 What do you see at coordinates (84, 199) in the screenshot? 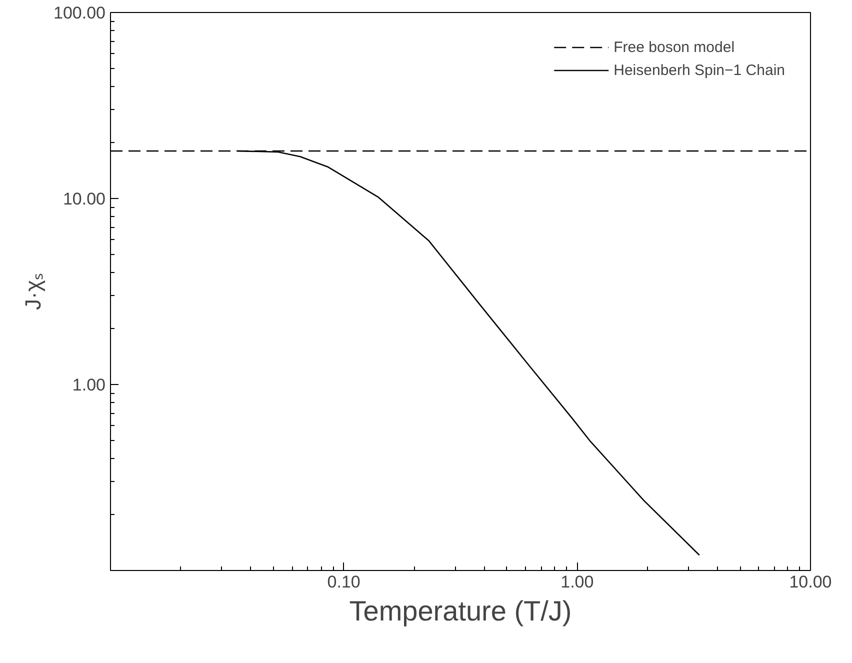
I see `y-tick-label: 10.00` at bounding box center [84, 199].